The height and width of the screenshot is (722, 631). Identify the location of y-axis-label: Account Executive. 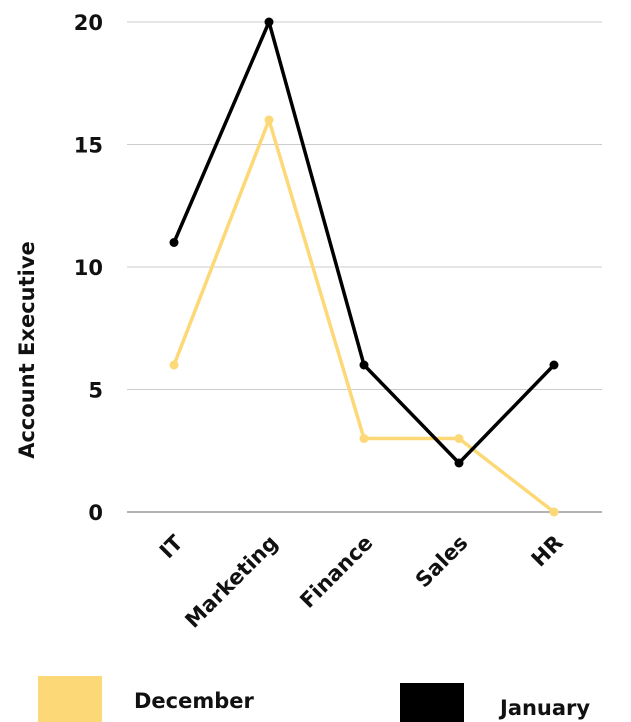
(27, 350).